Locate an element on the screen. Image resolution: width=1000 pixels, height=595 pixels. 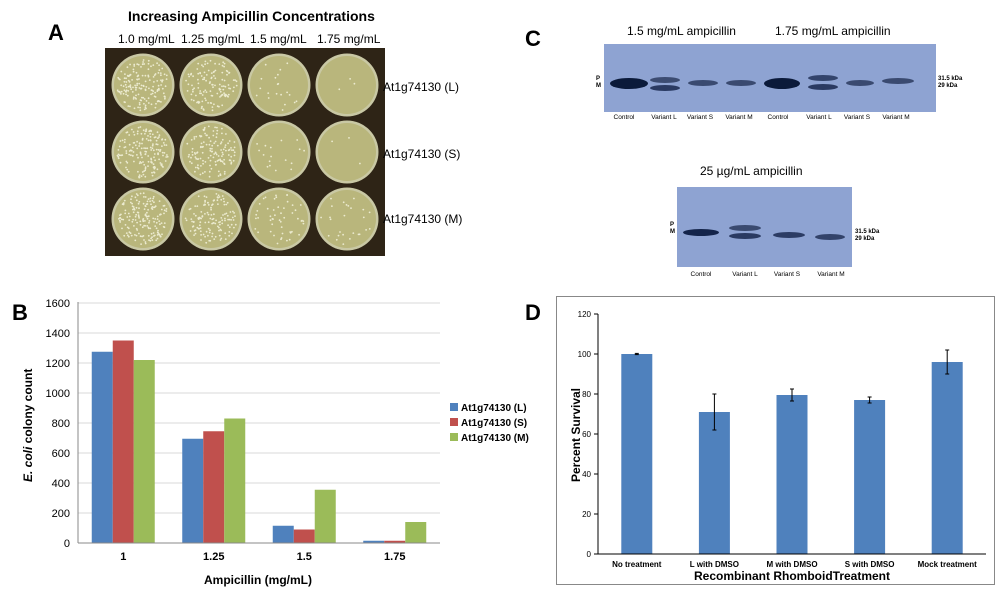
plate-photo is located at coordinates (245, 152).